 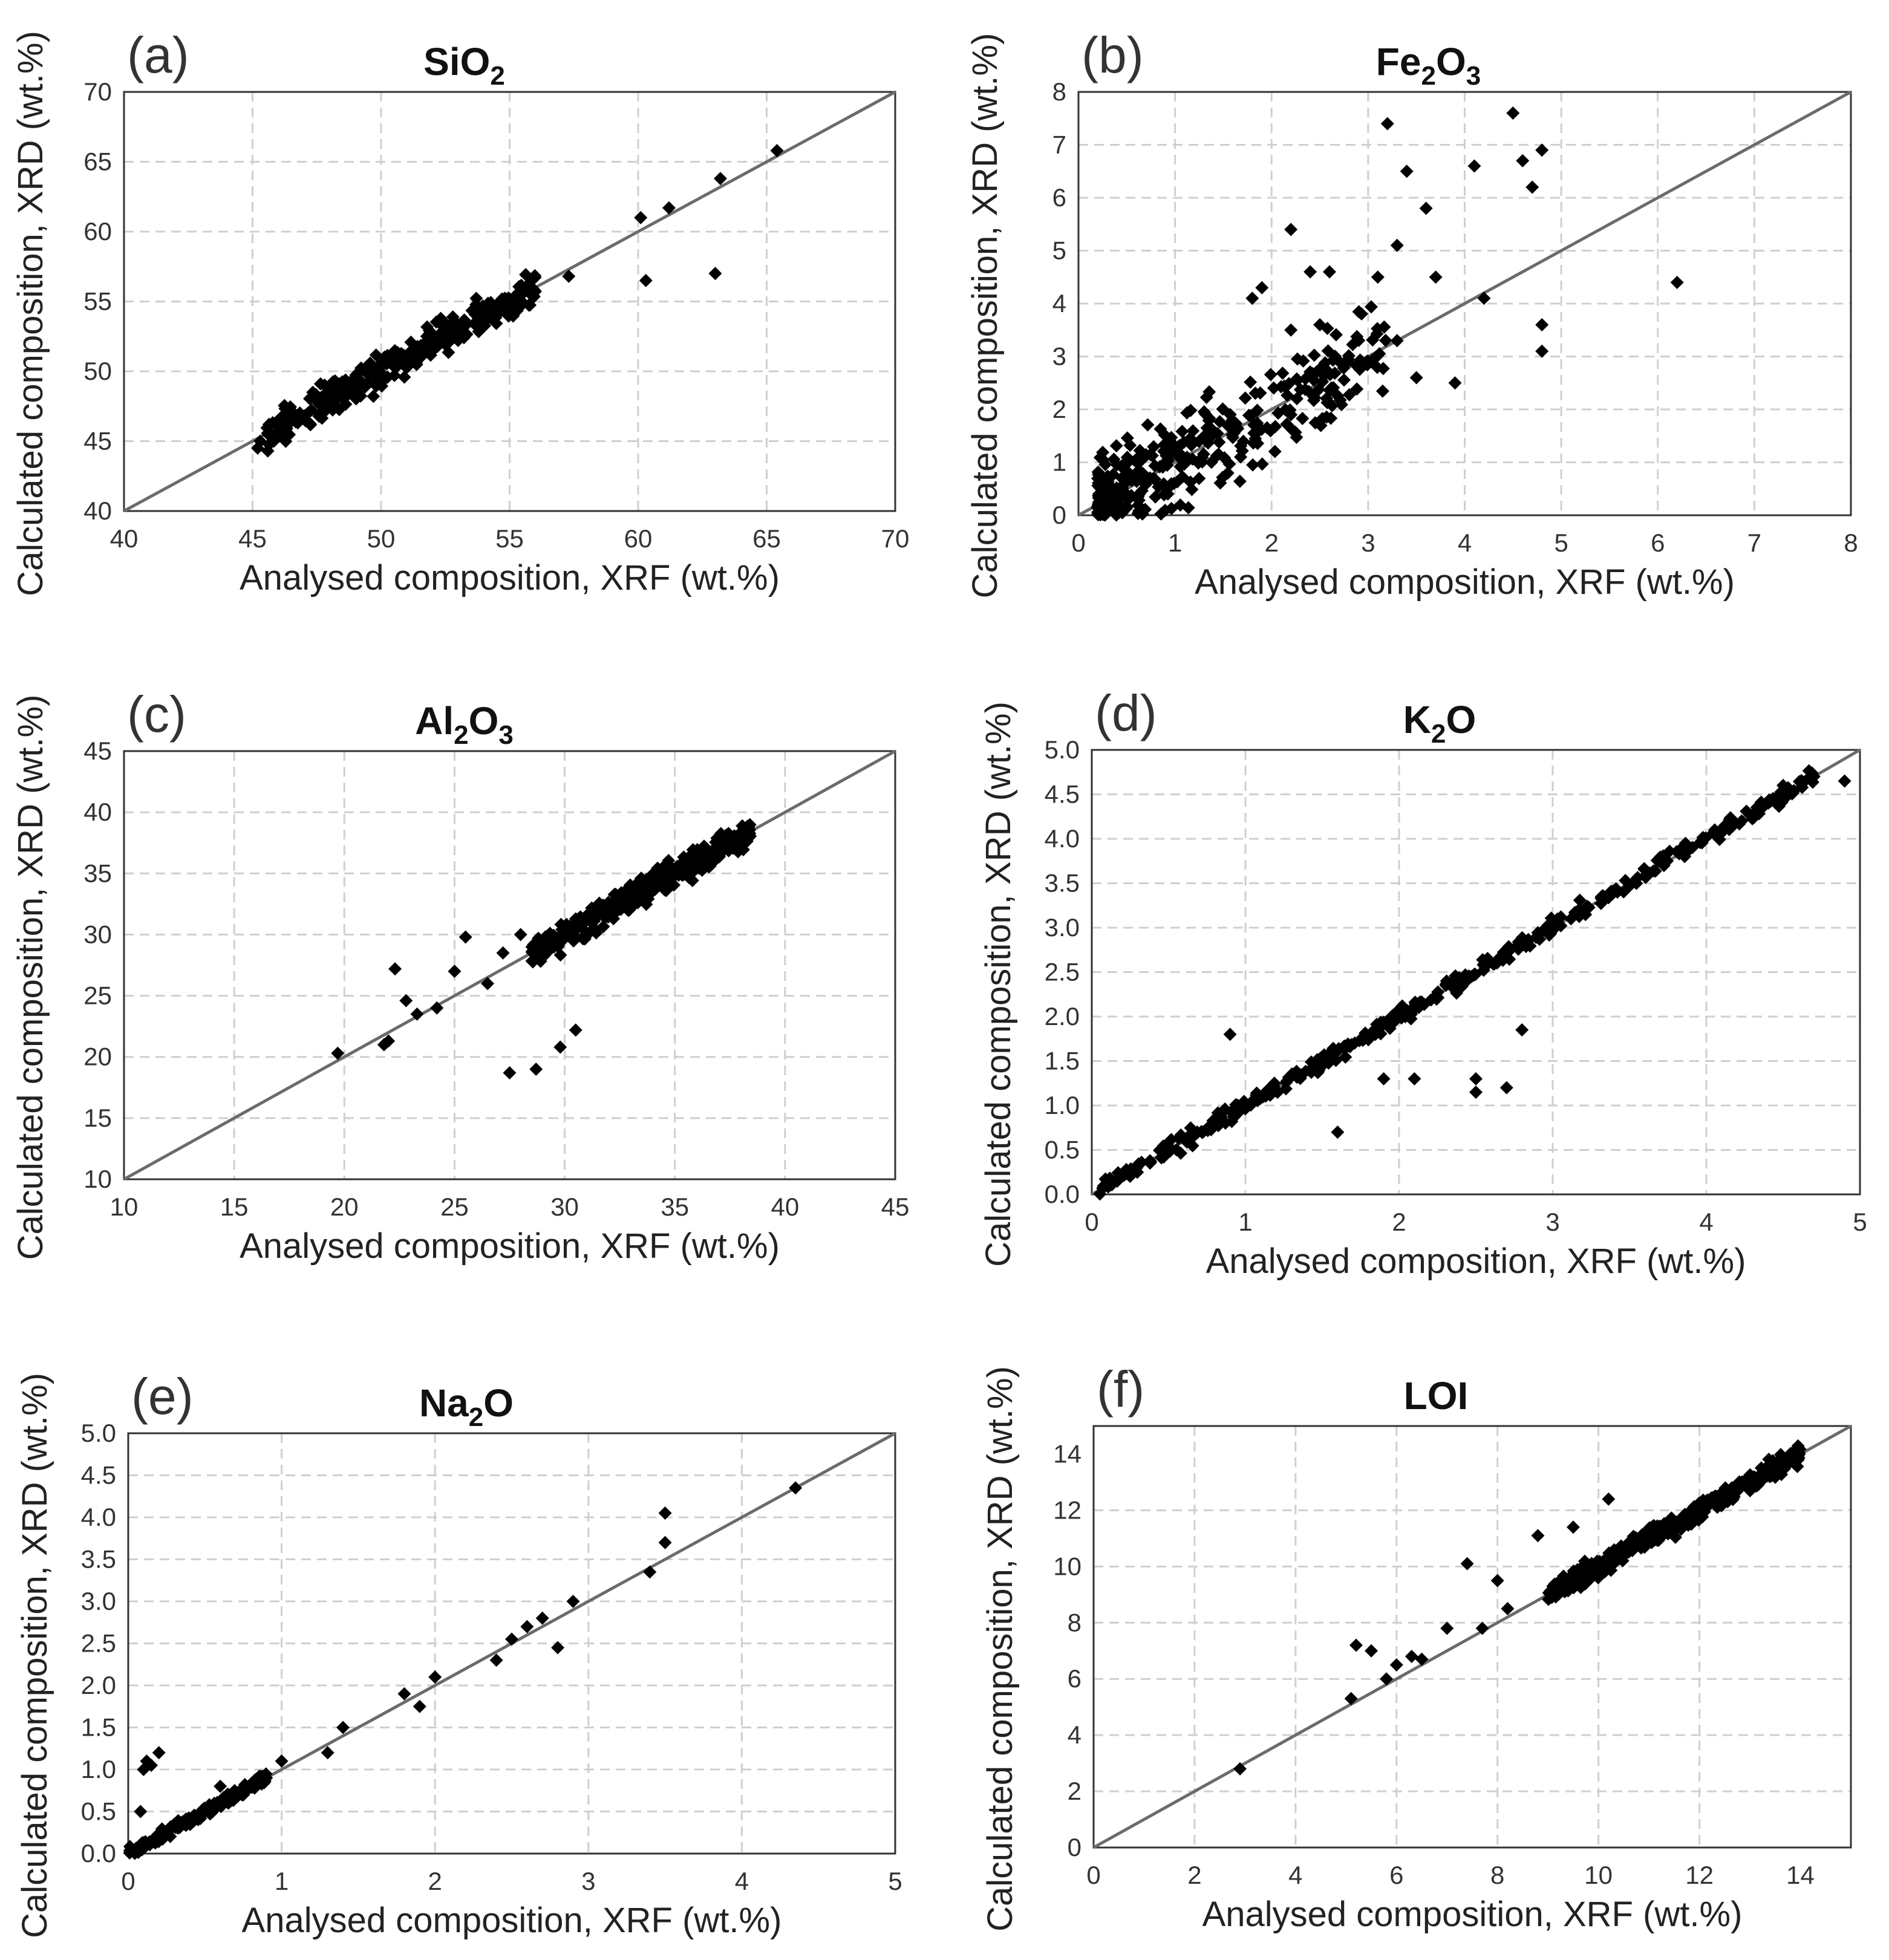 I want to click on y-tick-label: 25, so click(x=97, y=996).